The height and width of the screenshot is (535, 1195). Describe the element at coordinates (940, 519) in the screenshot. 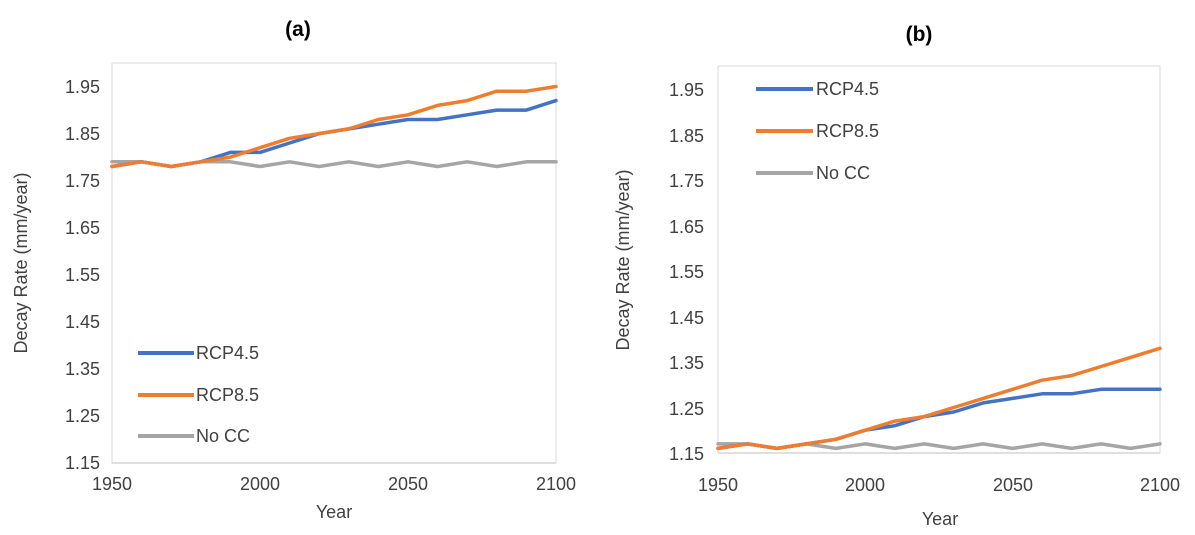

I see `x-axis-title-b: Year` at that location.